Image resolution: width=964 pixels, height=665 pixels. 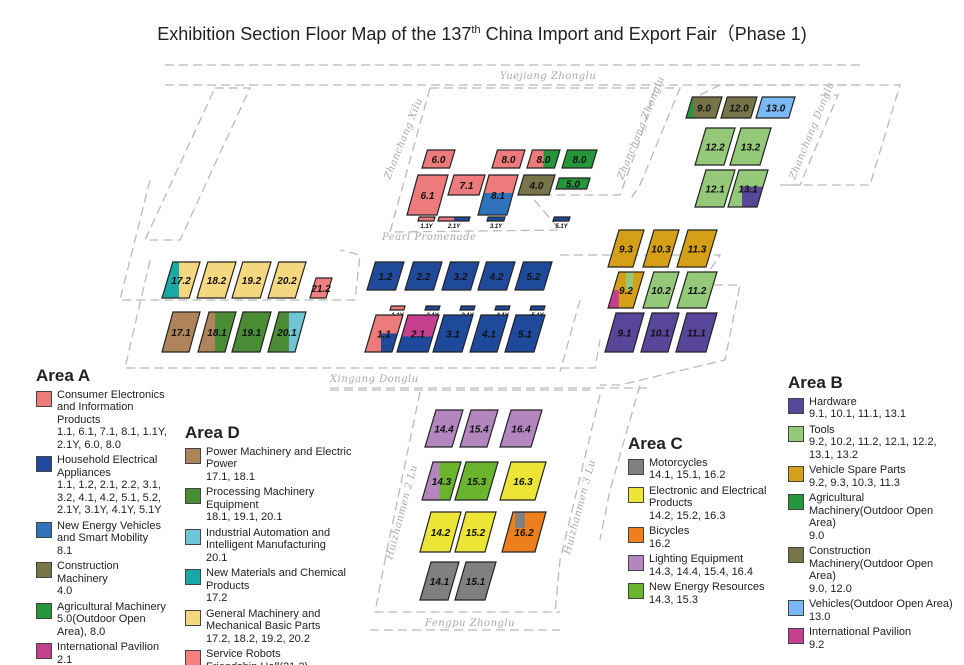 What do you see at coordinates (536, 185) in the screenshot?
I see `hall-4-0: 4.0` at bounding box center [536, 185].